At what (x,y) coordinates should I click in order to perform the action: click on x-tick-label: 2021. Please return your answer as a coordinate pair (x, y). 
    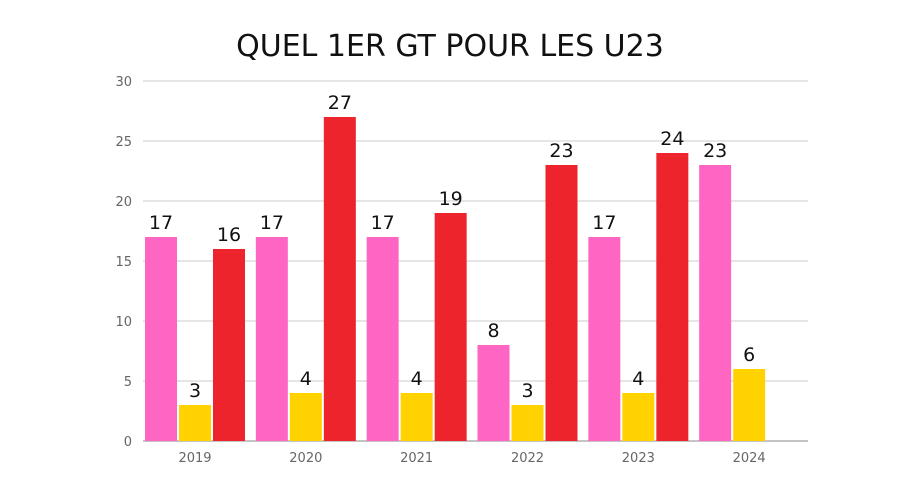
    Looking at the image, I should click on (416, 458).